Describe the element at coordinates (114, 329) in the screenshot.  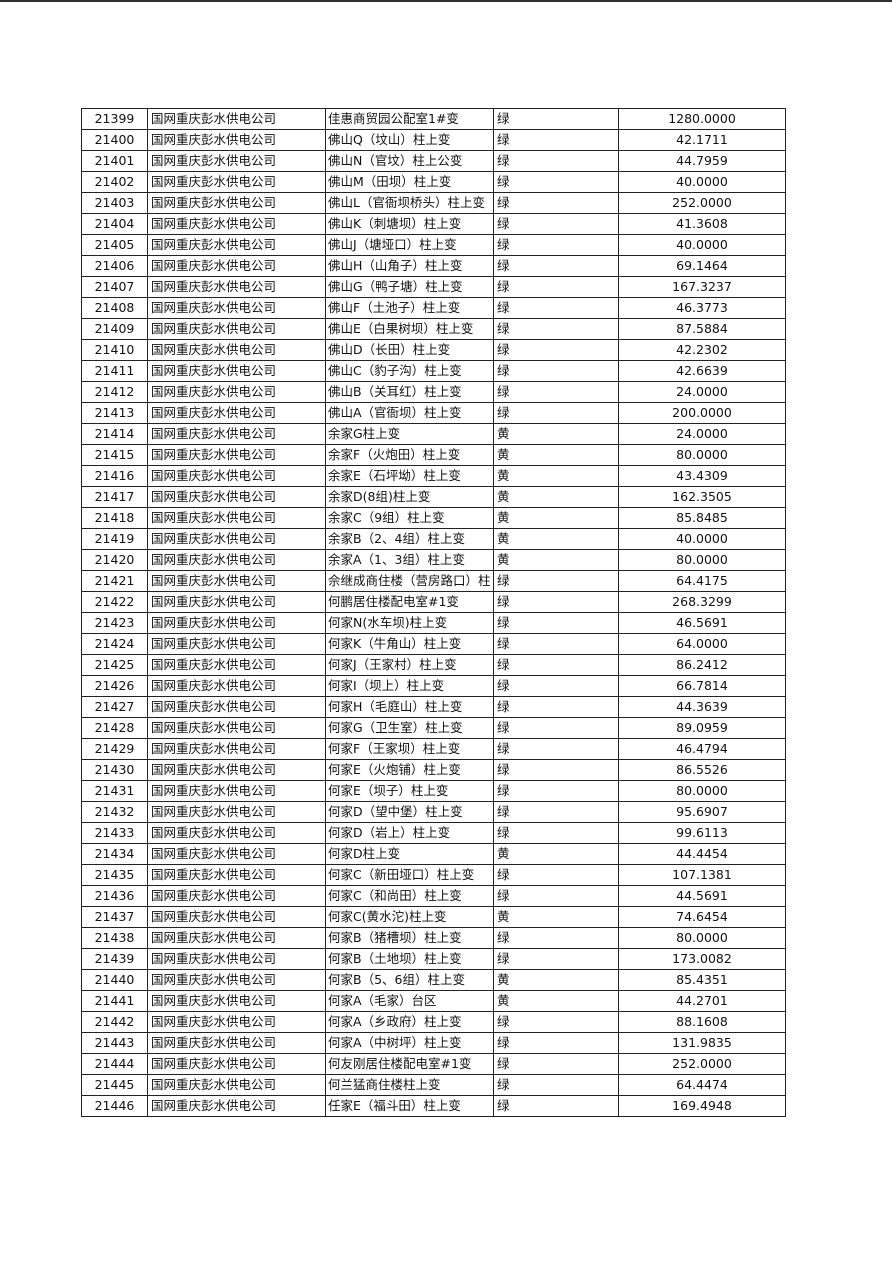
I see `row-id-cell: 21409` at that location.